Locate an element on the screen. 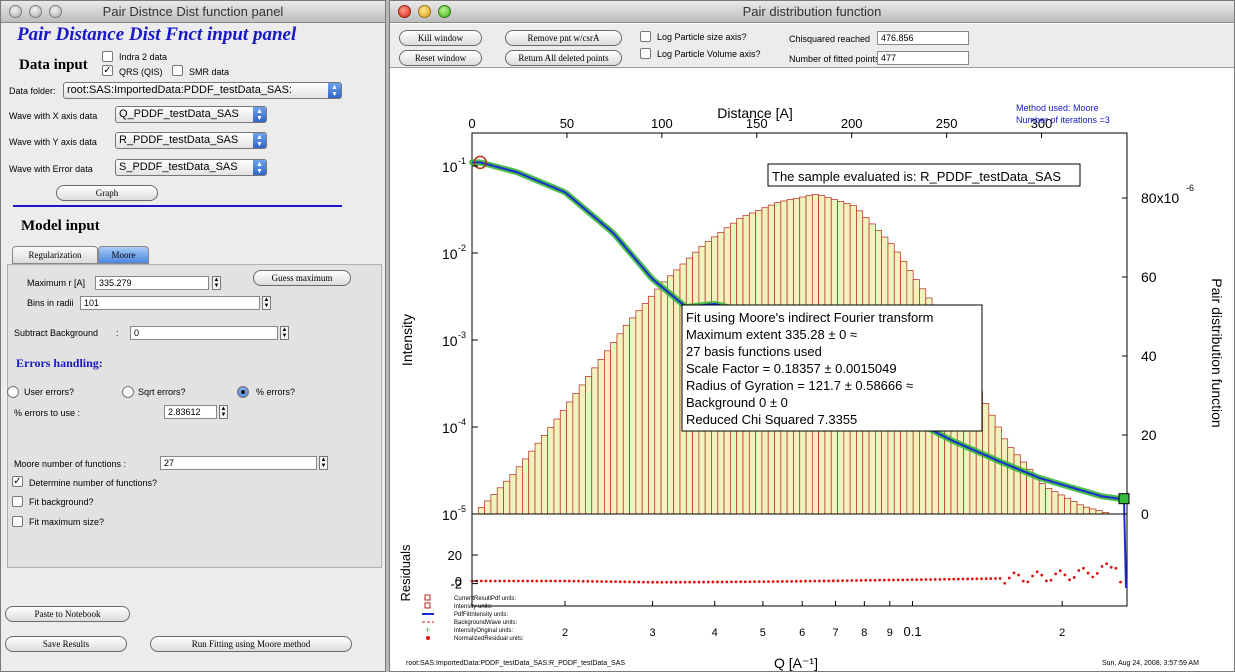  user-errors-radio is located at coordinates (13, 392).